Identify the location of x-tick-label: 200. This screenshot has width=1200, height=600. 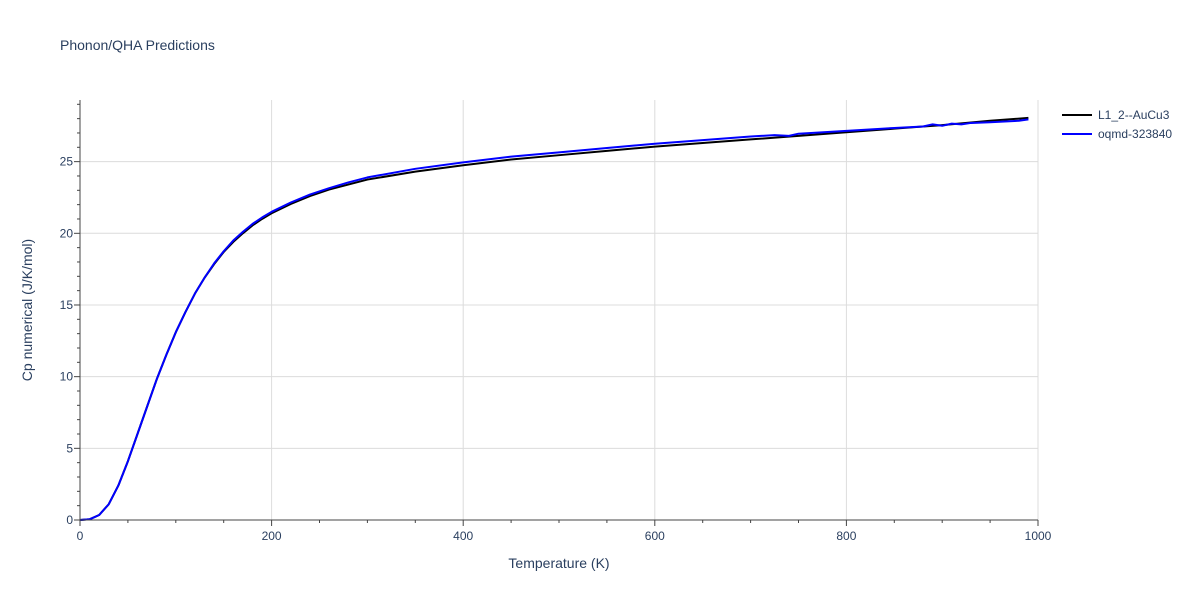
(272, 536).